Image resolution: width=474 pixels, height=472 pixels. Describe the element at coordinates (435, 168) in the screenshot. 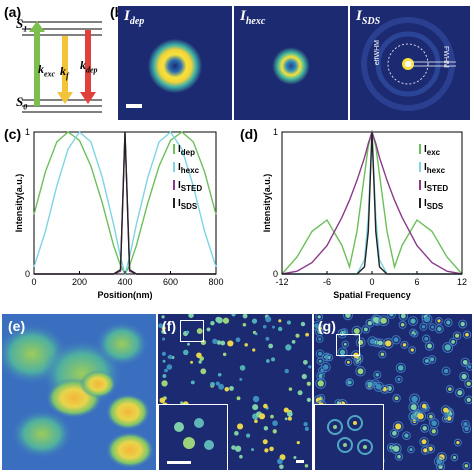

I see `legend-entry: Ihexc` at that location.